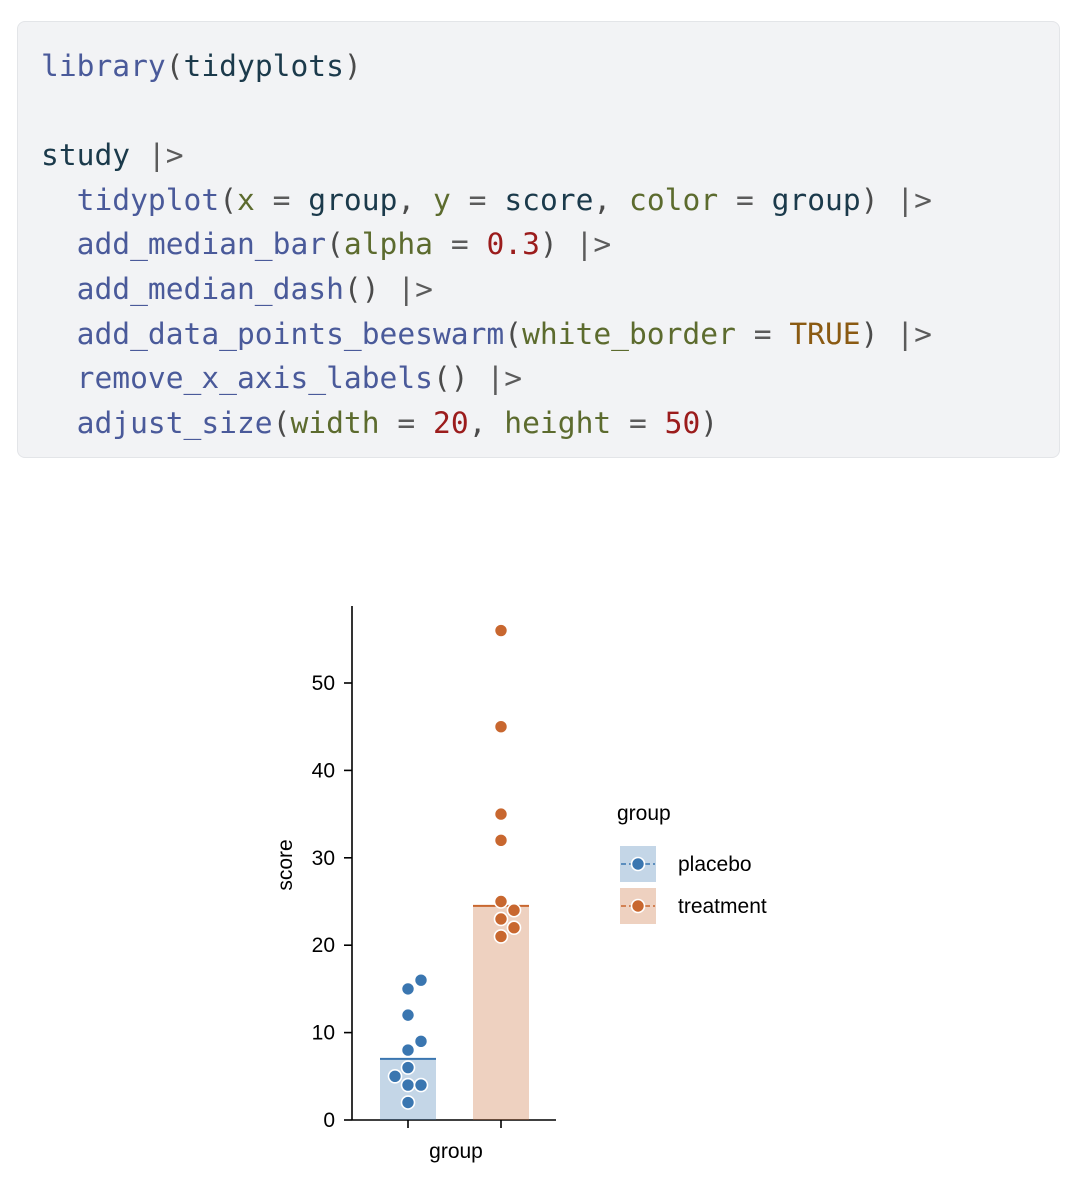 The height and width of the screenshot is (1190, 1086). Describe the element at coordinates (722, 906) in the screenshot. I see `legend-label: treatment` at that location.